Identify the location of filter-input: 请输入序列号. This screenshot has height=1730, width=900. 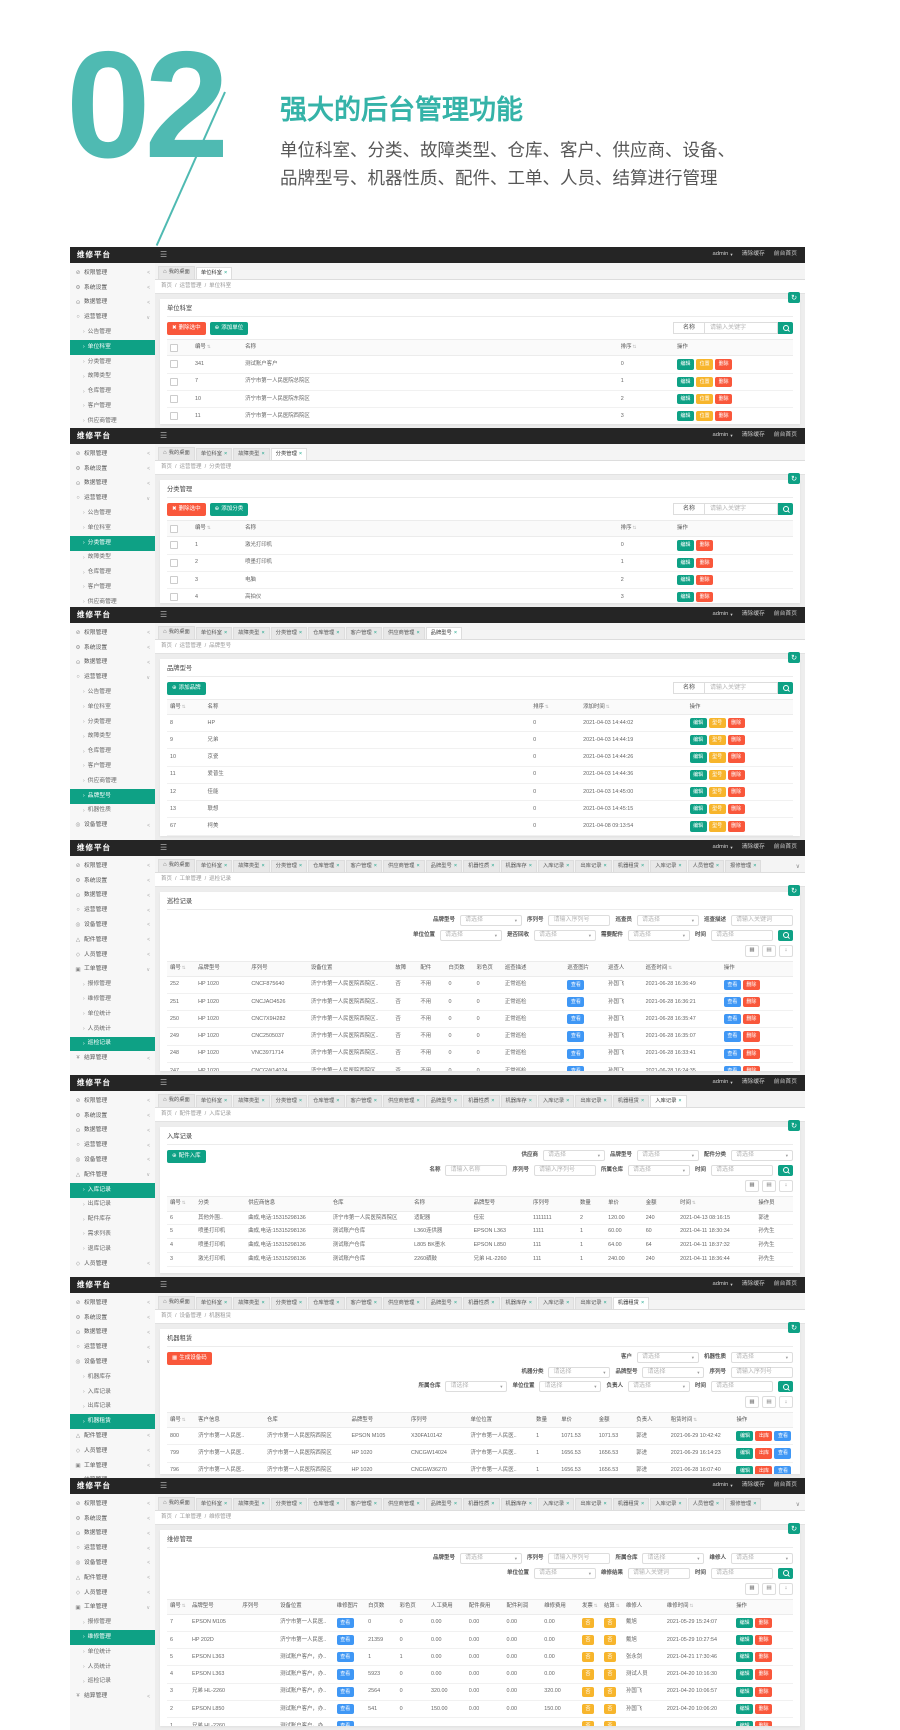
(762, 1372).